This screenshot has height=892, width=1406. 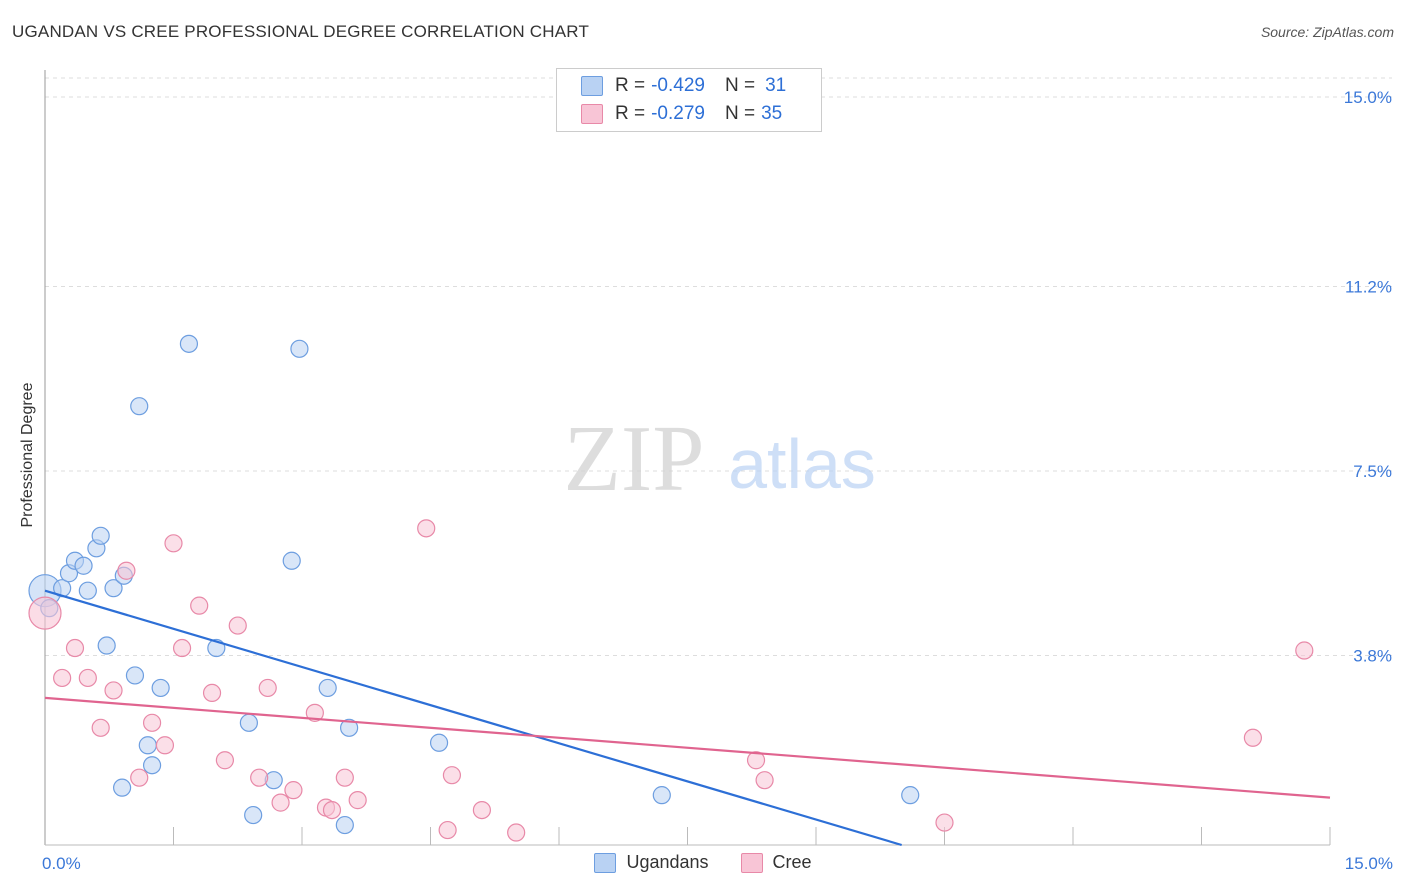 I want to click on legend-label-ugandans: Ugandans, so click(x=667, y=862).